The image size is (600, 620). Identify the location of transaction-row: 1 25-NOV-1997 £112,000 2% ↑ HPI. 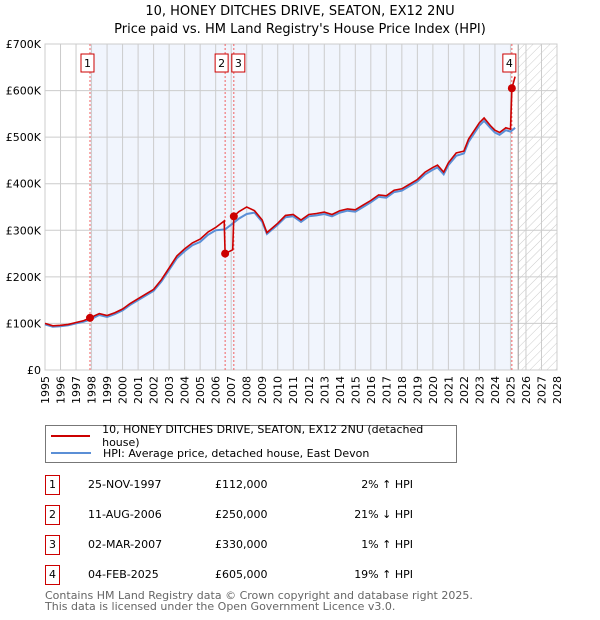
(245, 485).